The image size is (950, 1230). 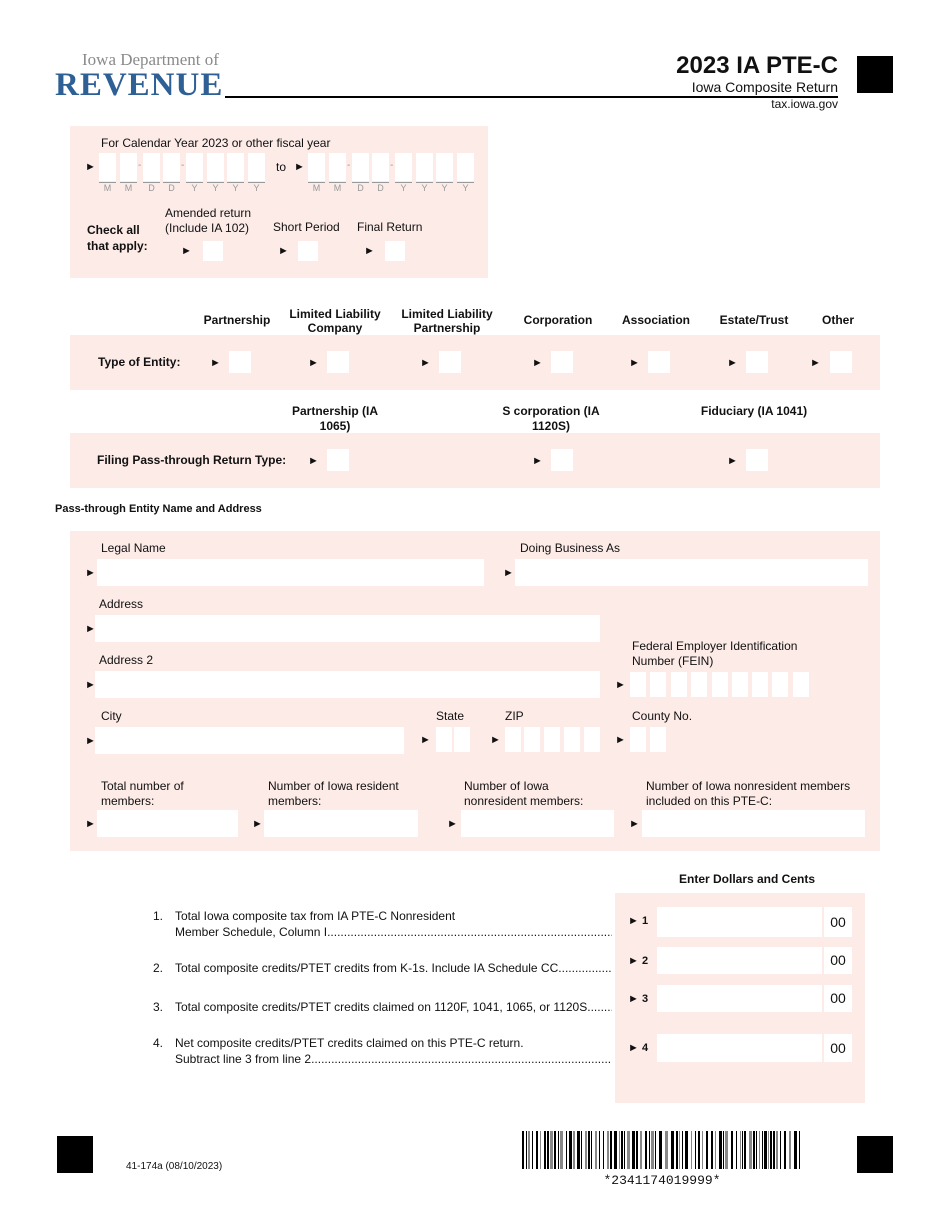 I want to click on resident-members-input, so click(x=341, y=823).